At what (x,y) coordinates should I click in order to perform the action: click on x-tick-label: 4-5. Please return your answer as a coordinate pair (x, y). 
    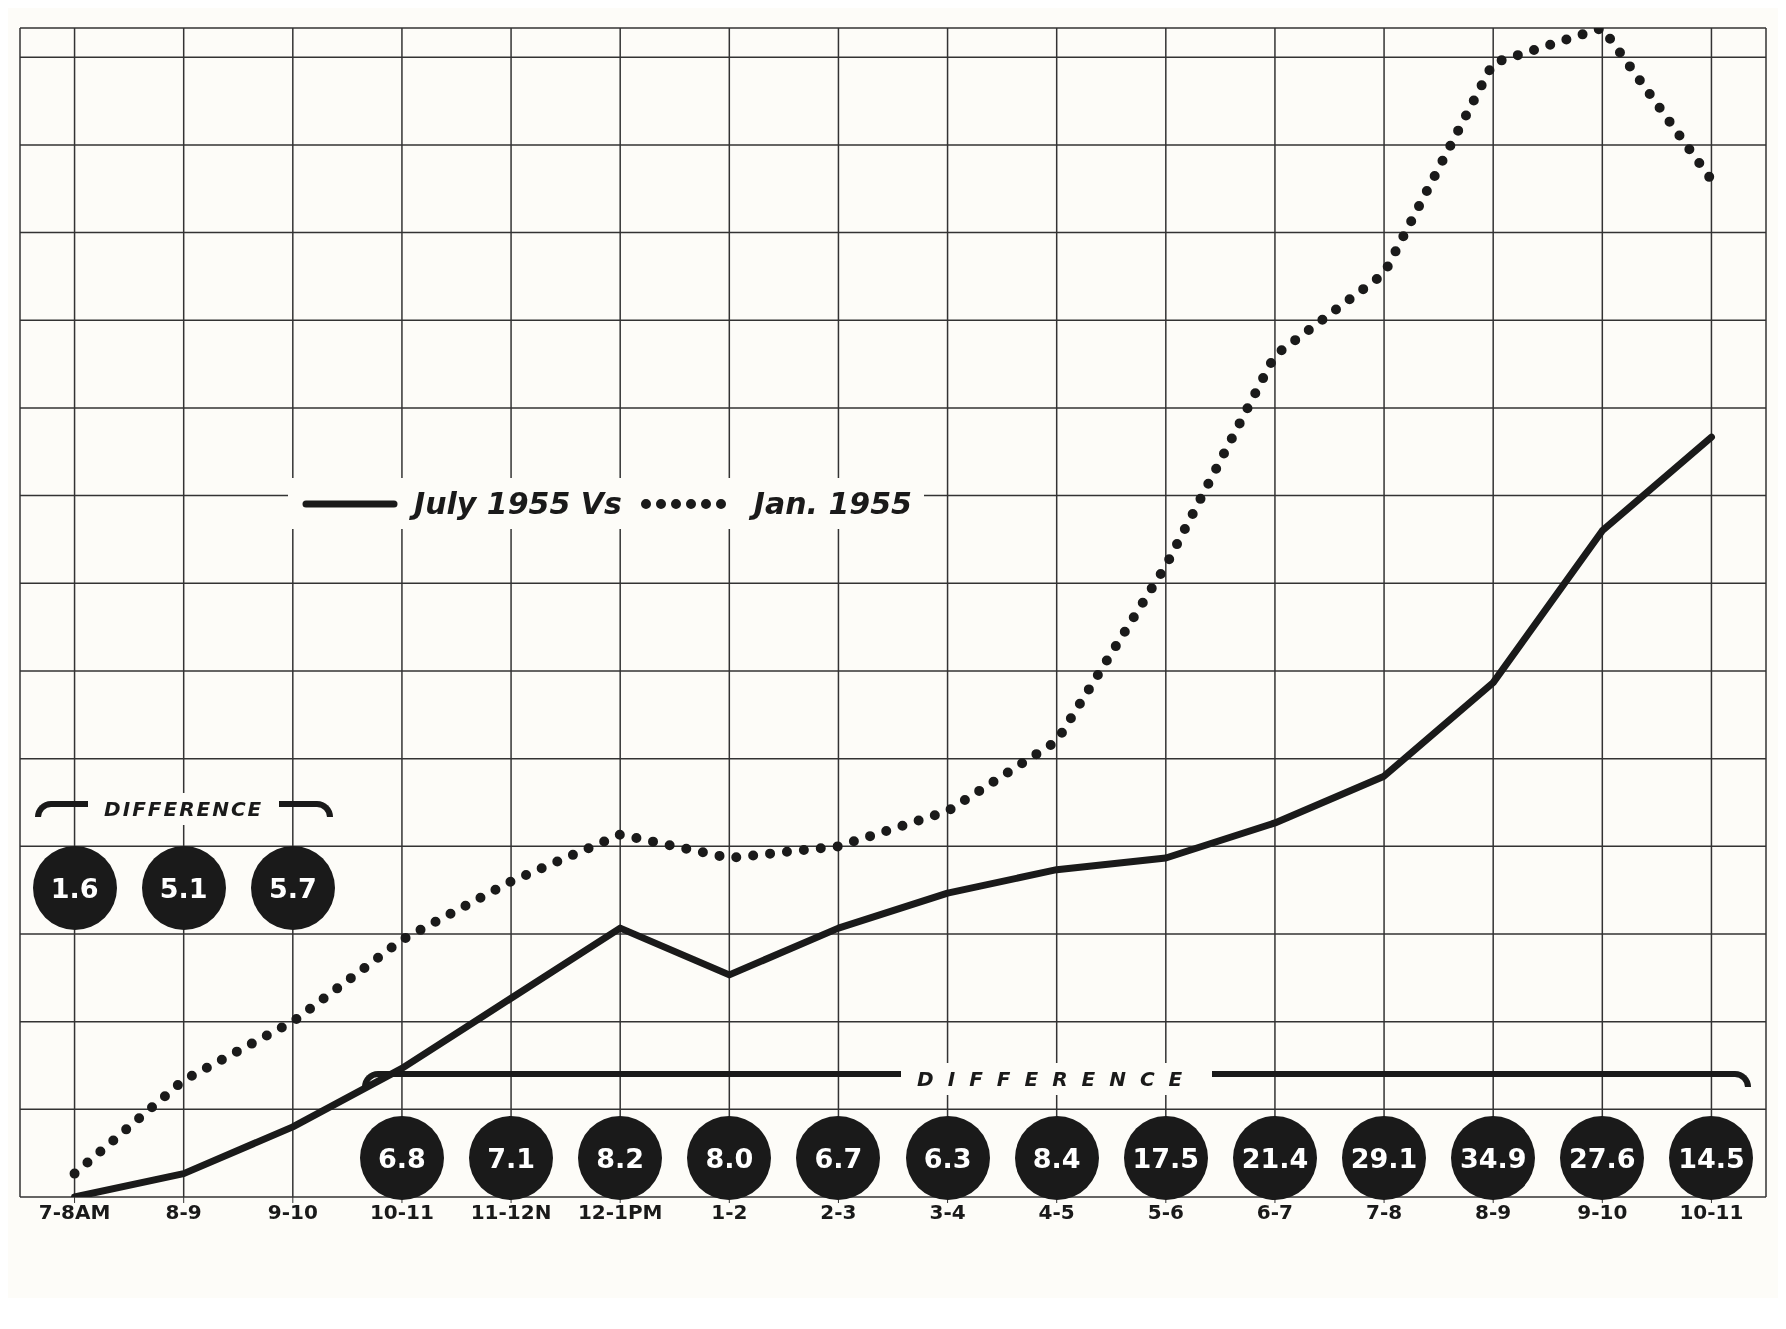
    Looking at the image, I should click on (1056, 1212).